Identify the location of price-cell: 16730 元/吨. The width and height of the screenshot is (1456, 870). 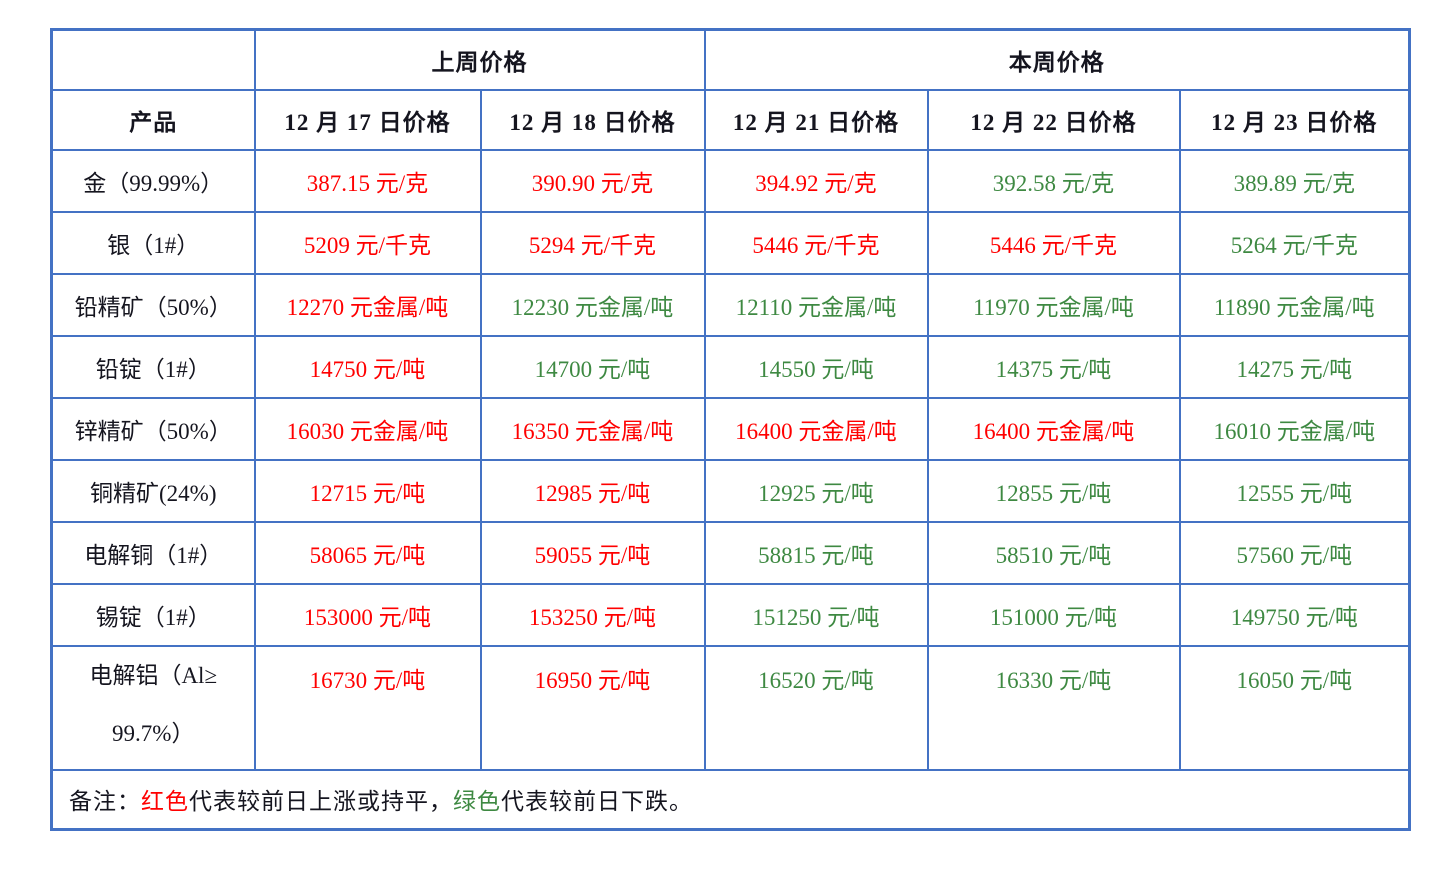
(367, 707).